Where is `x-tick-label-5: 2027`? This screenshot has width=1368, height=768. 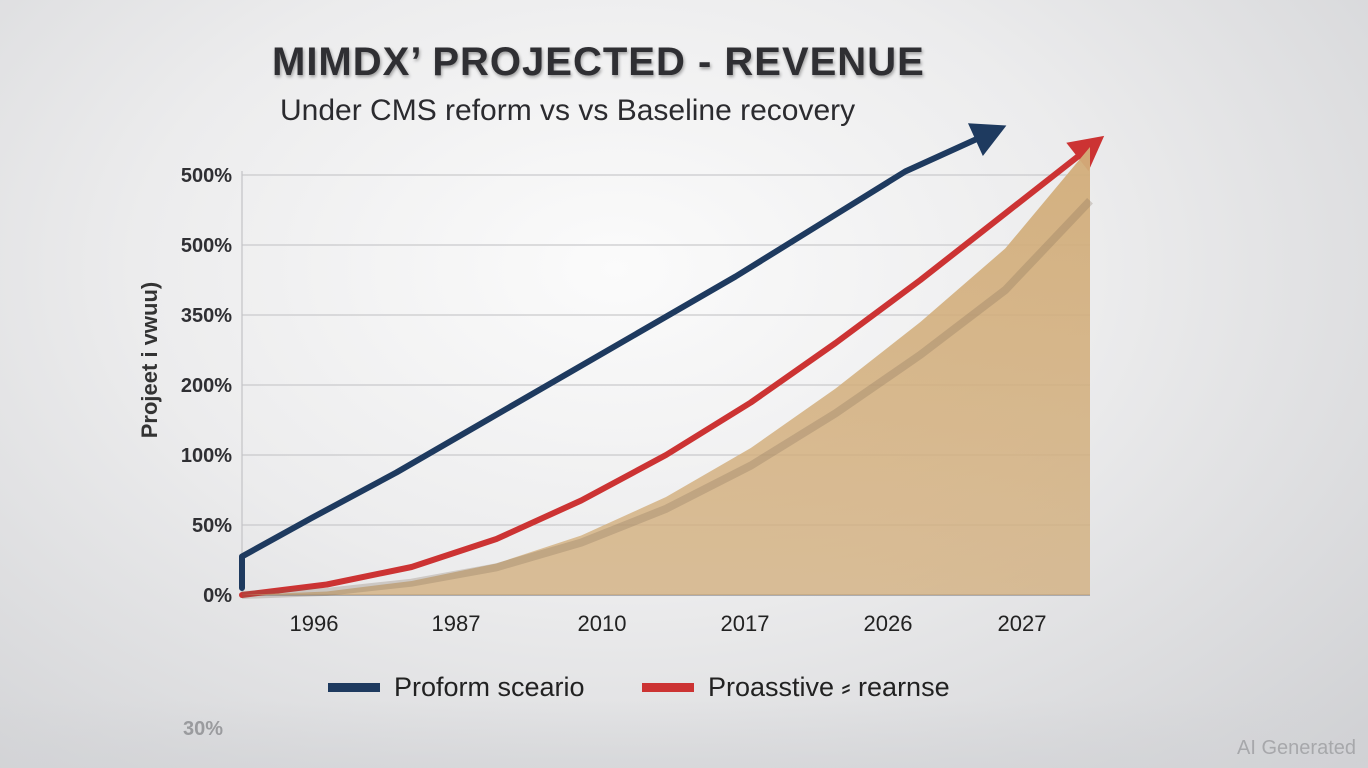 x-tick-label-5: 2027 is located at coordinates (1022, 623).